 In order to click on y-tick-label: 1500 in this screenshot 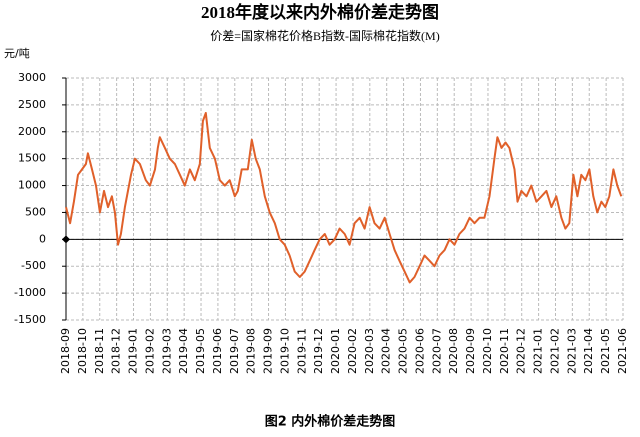, I will do `click(32, 158)`.